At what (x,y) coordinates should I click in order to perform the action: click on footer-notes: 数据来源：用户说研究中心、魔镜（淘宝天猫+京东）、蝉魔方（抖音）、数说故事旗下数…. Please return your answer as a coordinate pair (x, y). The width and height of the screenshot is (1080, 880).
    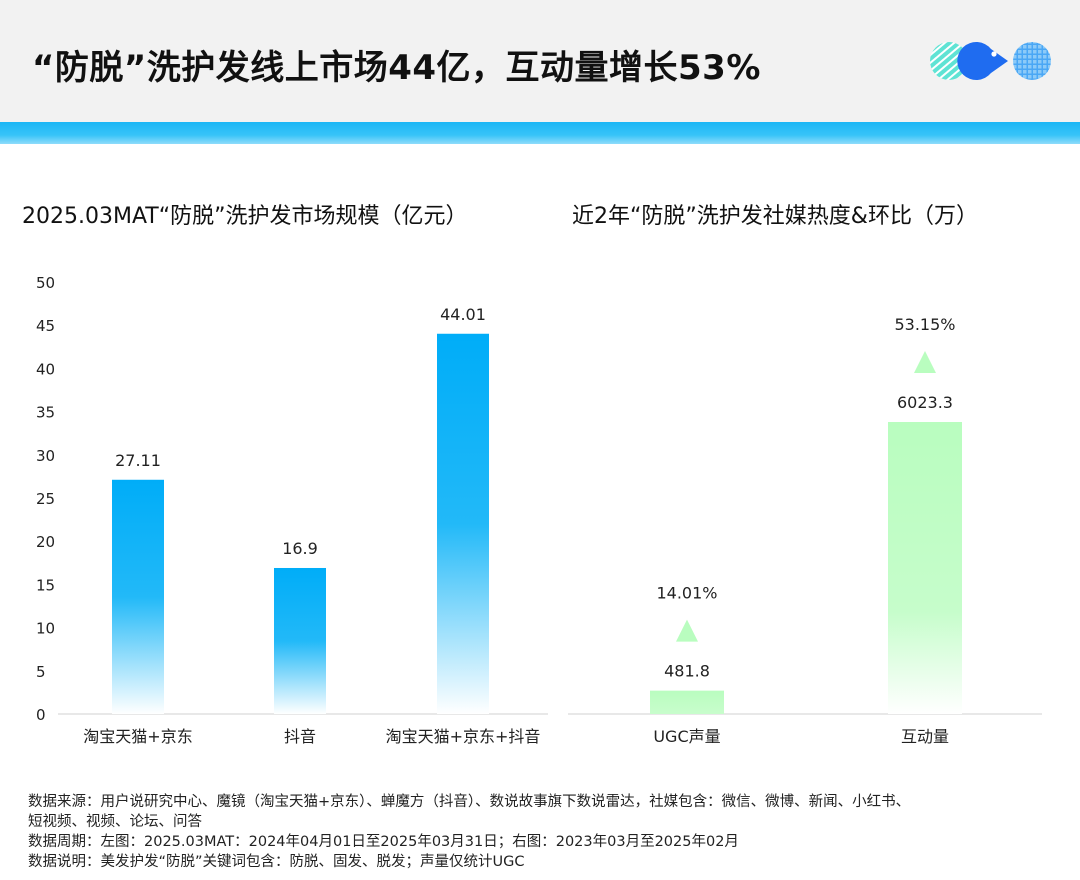
    Looking at the image, I should click on (548, 832).